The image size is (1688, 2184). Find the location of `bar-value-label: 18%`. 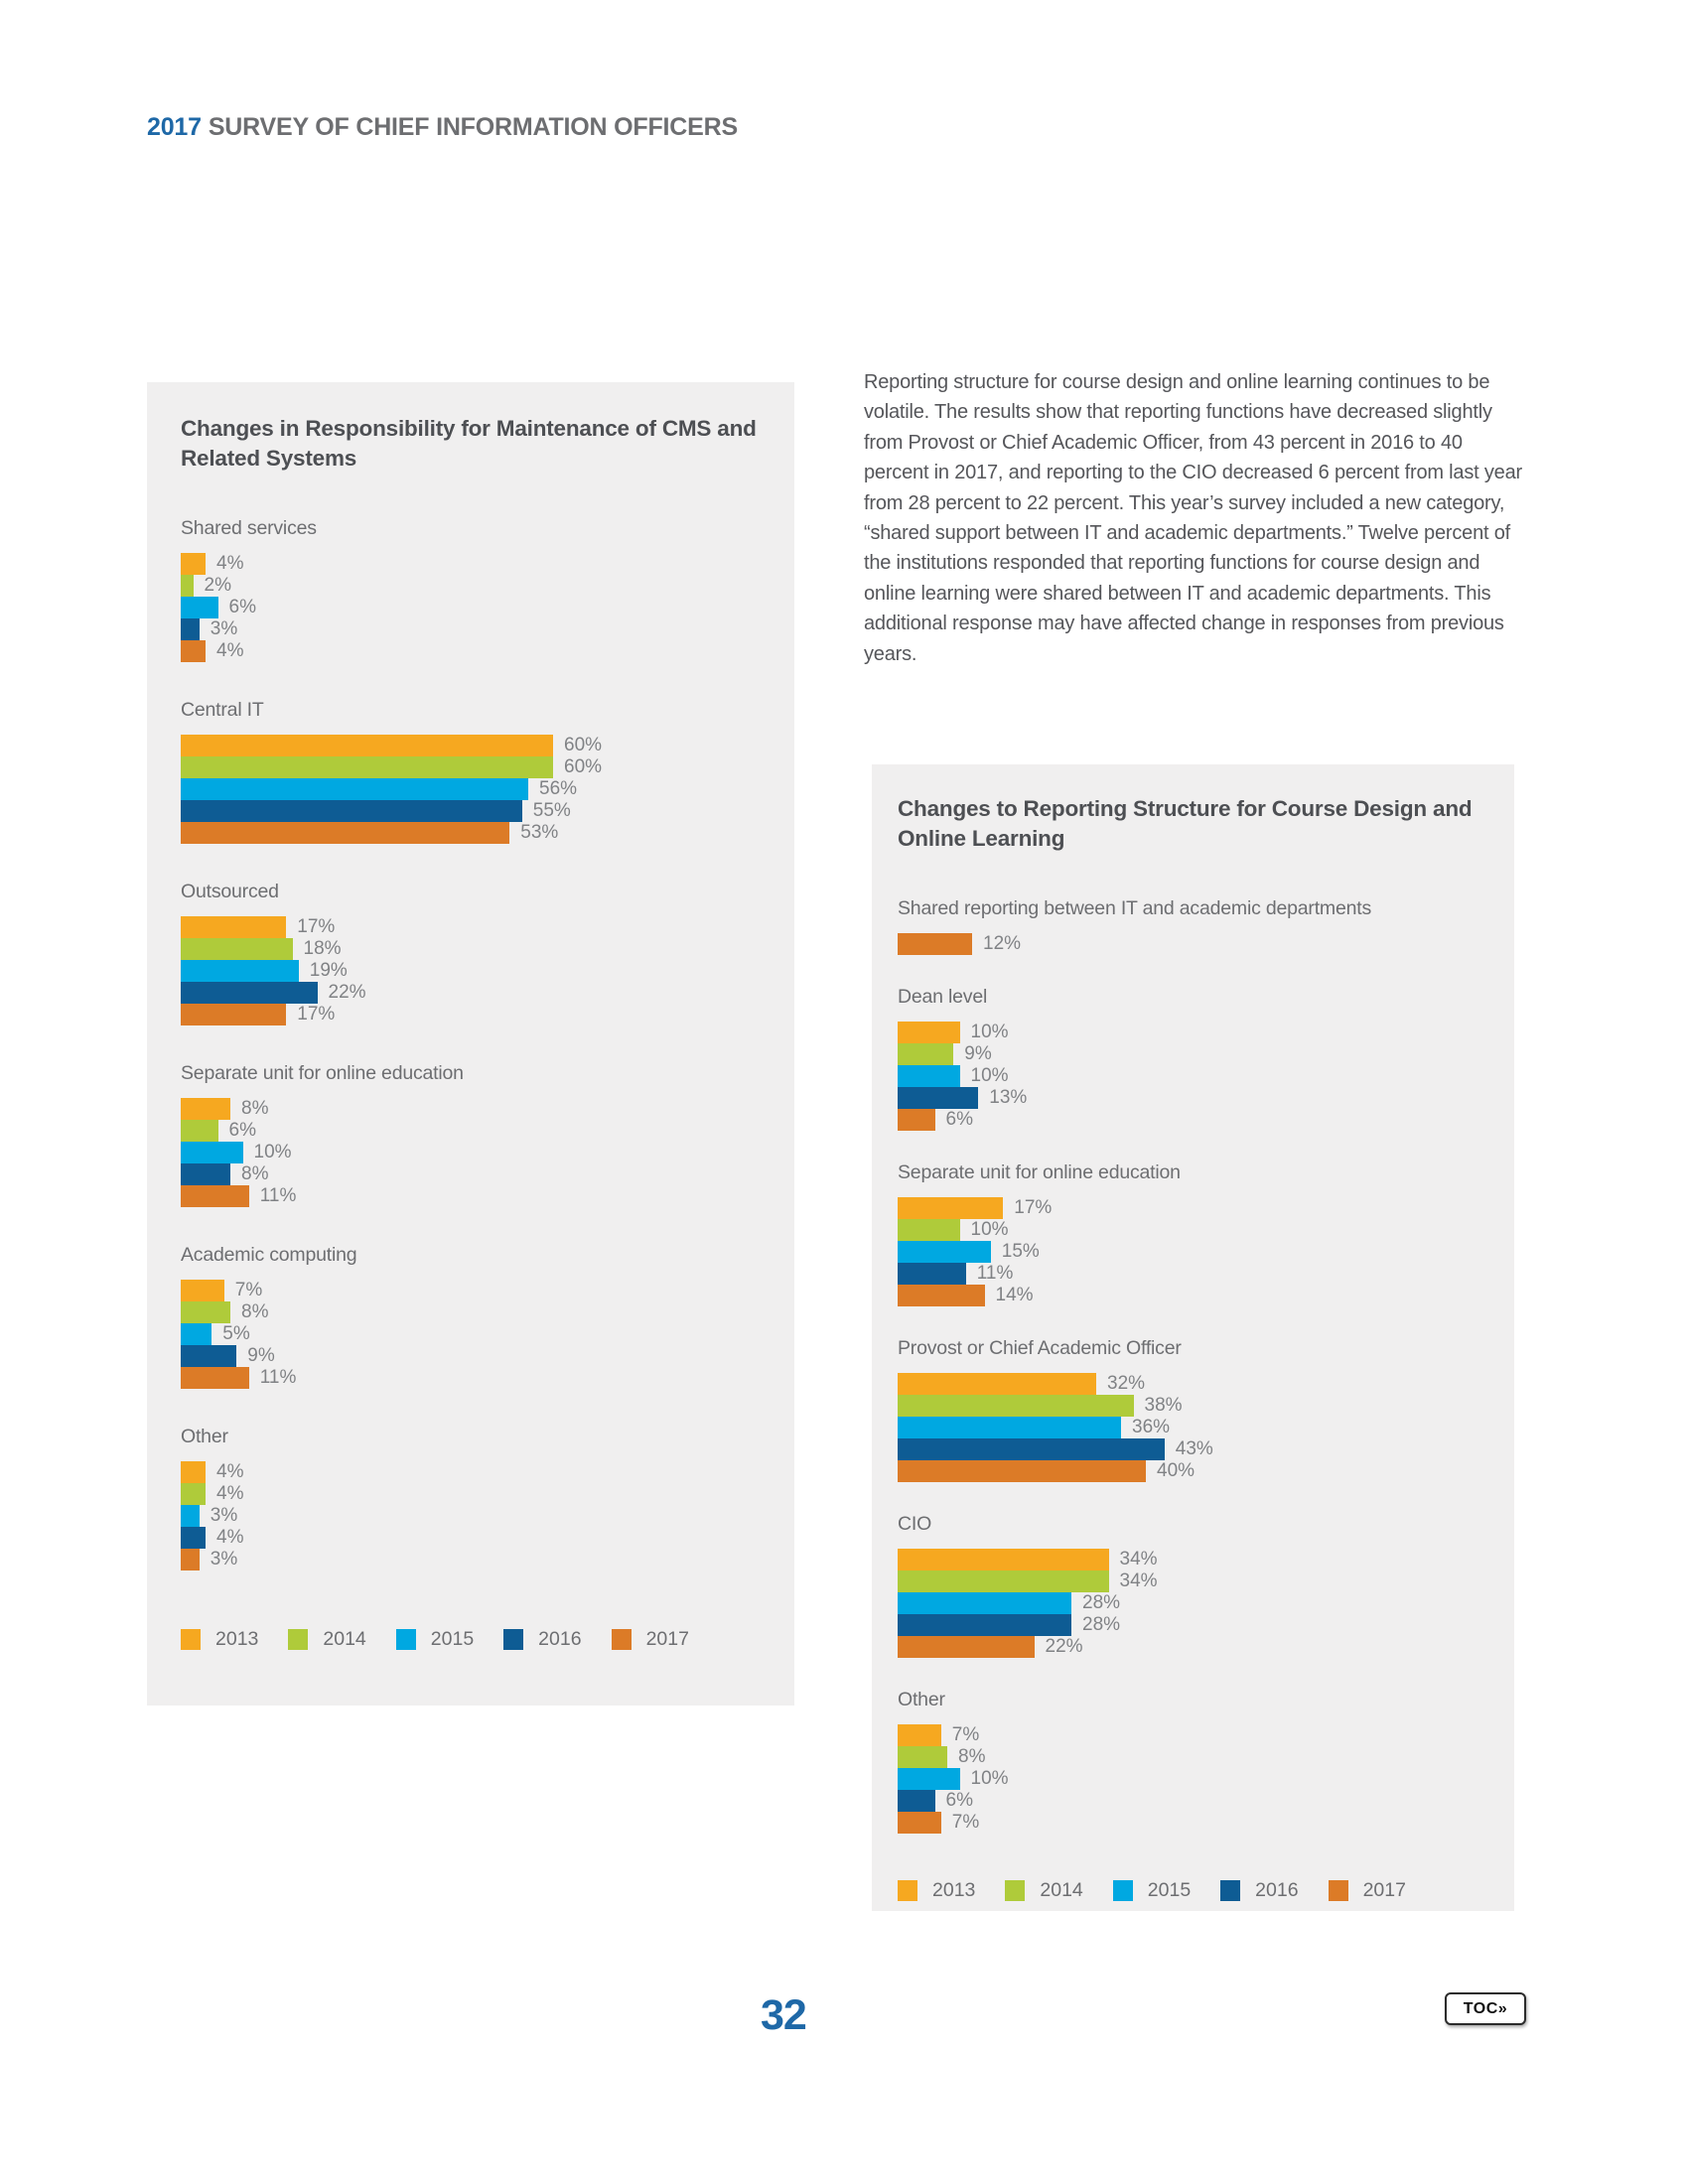

bar-value-label: 18% is located at coordinates (322, 949).